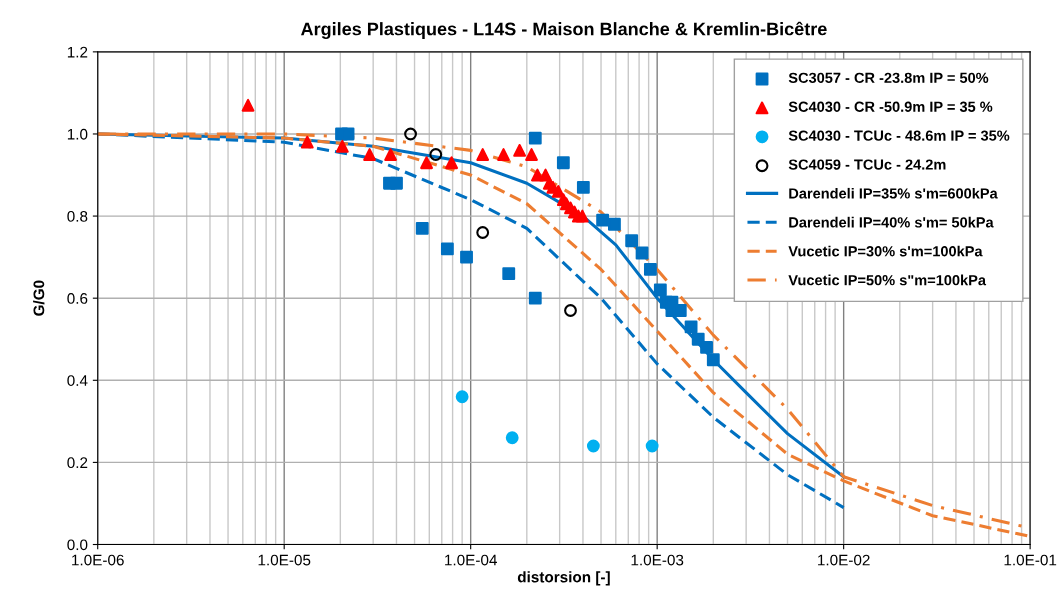 The width and height of the screenshot is (1062, 603). Describe the element at coordinates (77, 298) in the screenshot. I see `y-tick-label: 0.6` at that location.